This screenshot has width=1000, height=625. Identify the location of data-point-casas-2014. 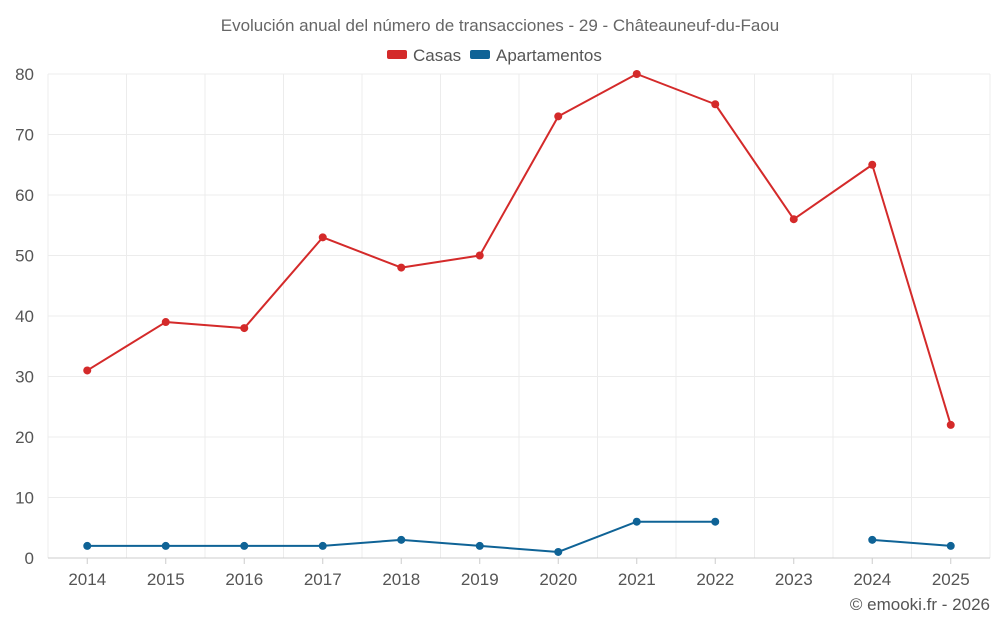
(87, 370).